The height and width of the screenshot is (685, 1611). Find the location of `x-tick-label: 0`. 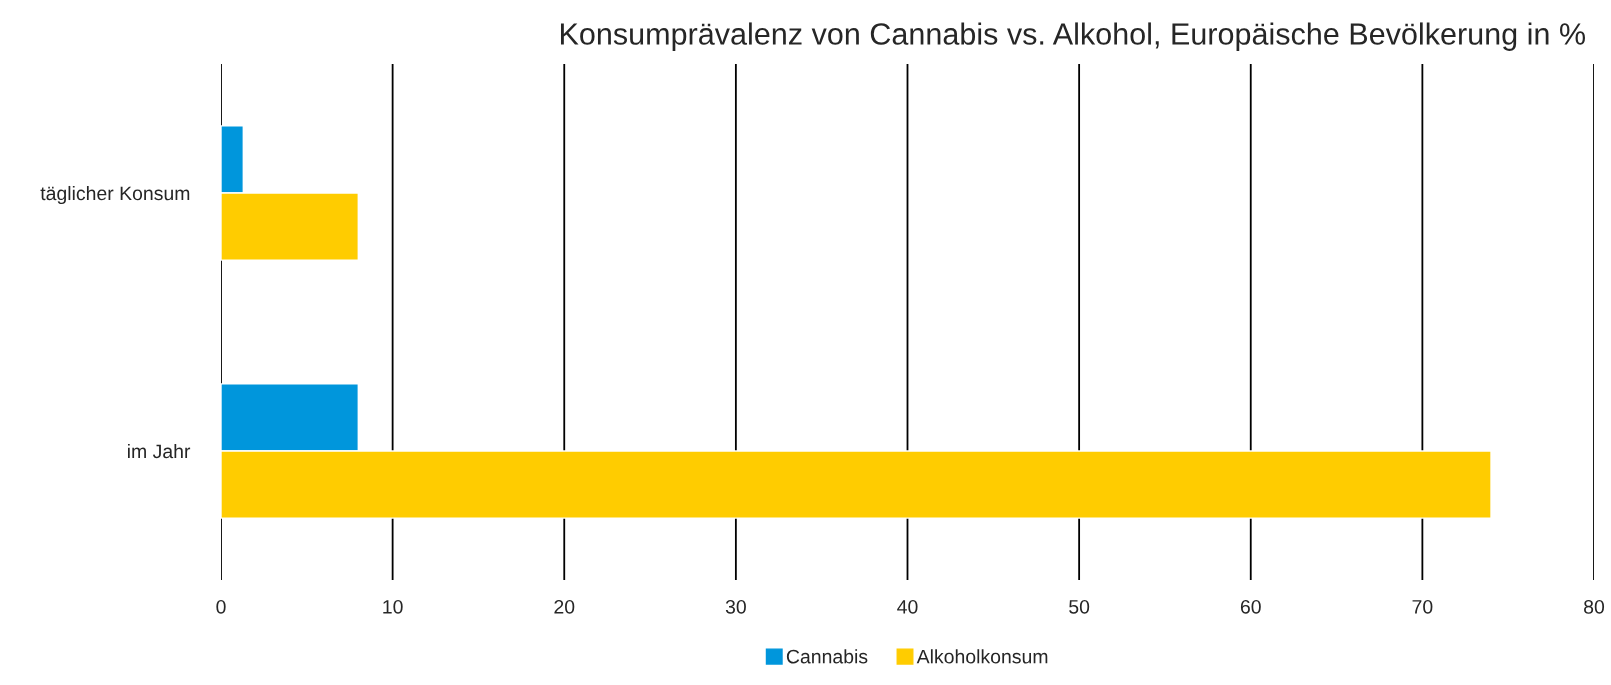

x-tick-label: 0 is located at coordinates (221, 606).